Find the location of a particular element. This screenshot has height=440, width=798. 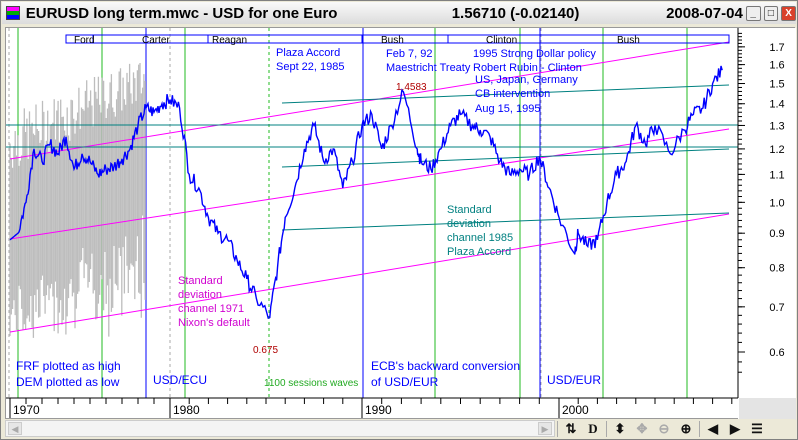

annotation-plaza-1: Plaza Accord is located at coordinates (308, 53).